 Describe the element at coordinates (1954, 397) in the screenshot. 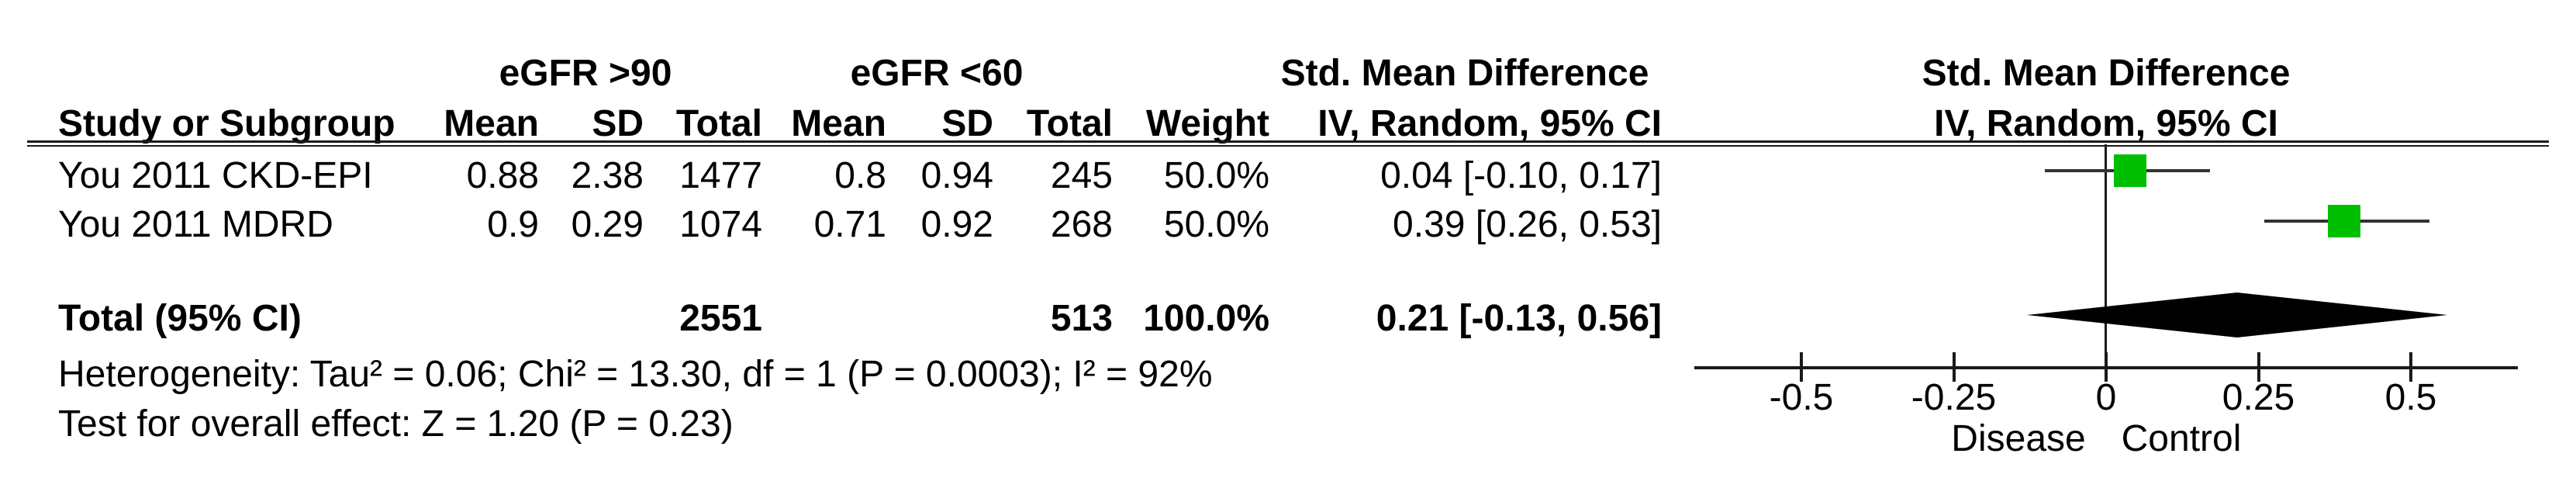

I see `tick-label: -0.25` at that location.